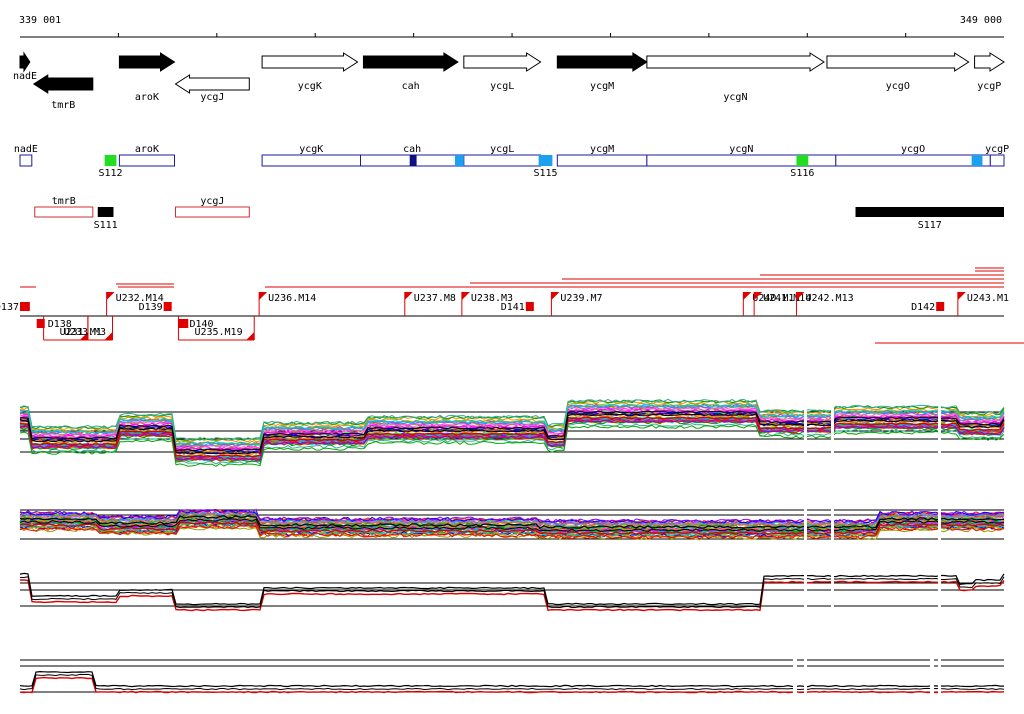 This screenshot has height=714, width=1024. What do you see at coordinates (64, 212) in the screenshot?
I see `reverse-feature-tmrb` at bounding box center [64, 212].